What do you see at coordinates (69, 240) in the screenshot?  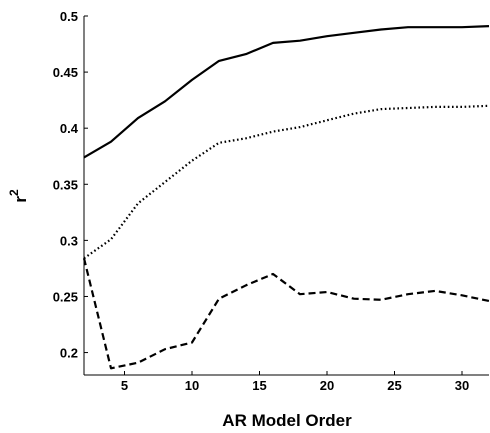 I see `y-tick-label: 0.3` at bounding box center [69, 240].